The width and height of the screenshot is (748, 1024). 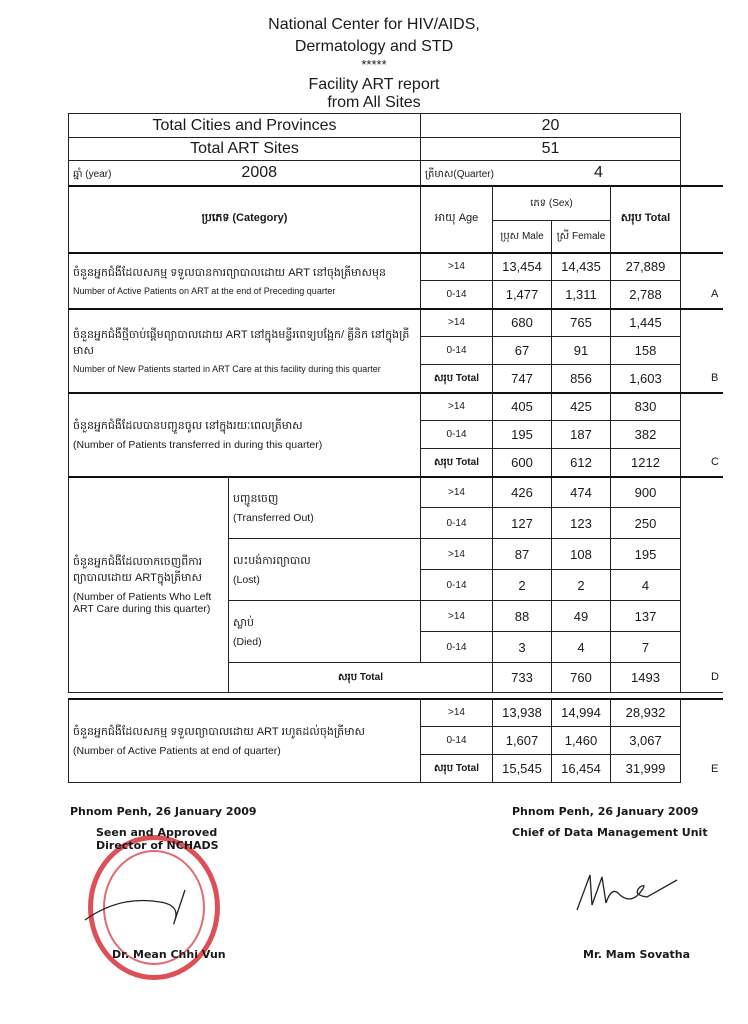 What do you see at coordinates (645, 434) in the screenshot?
I see `cell-total: 382` at bounding box center [645, 434].